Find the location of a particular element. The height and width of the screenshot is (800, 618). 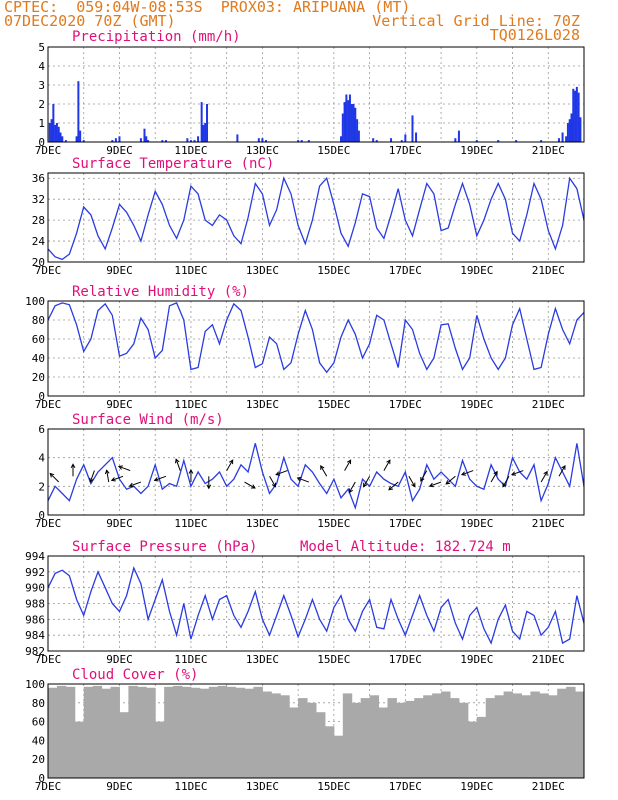

cloud-cover-ytick-label: 20 is located at coordinates (38, 759).